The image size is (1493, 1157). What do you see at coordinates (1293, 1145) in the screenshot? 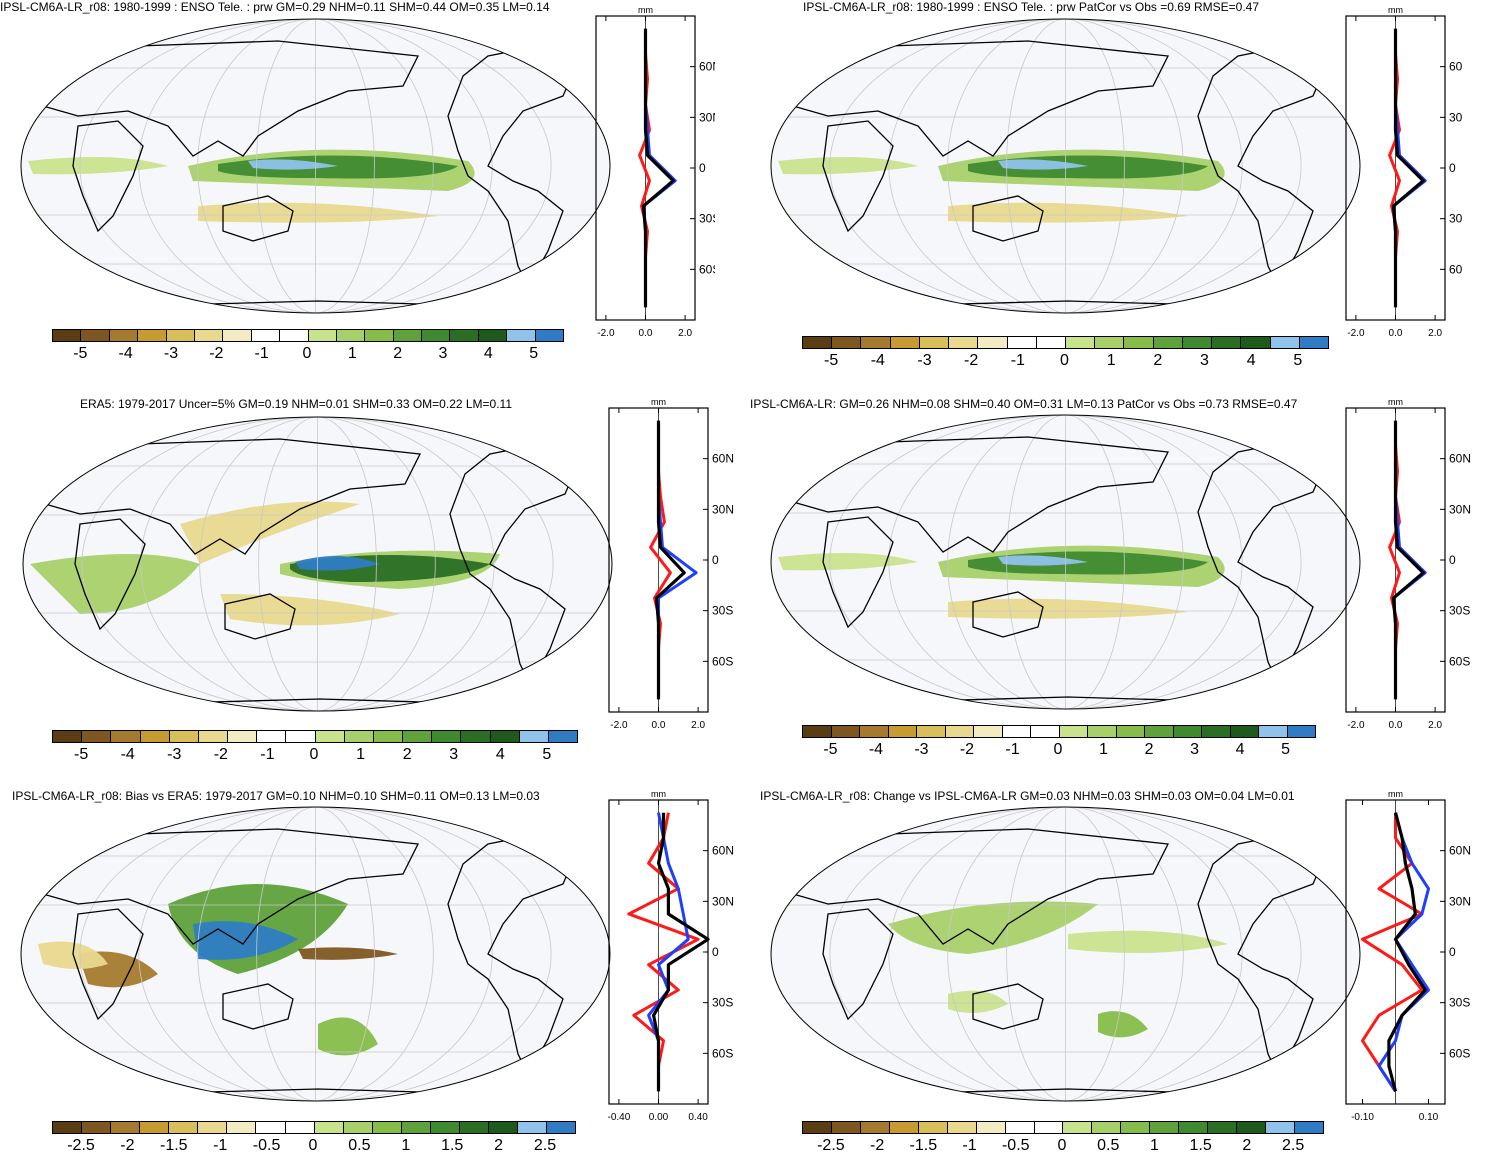
I see `colorbar-label: 2.5` at bounding box center [1293, 1145].